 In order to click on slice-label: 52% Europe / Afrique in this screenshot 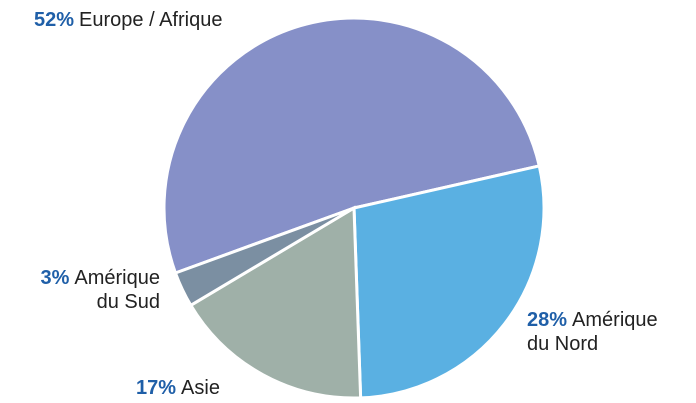, I will do `click(184, 20)`.